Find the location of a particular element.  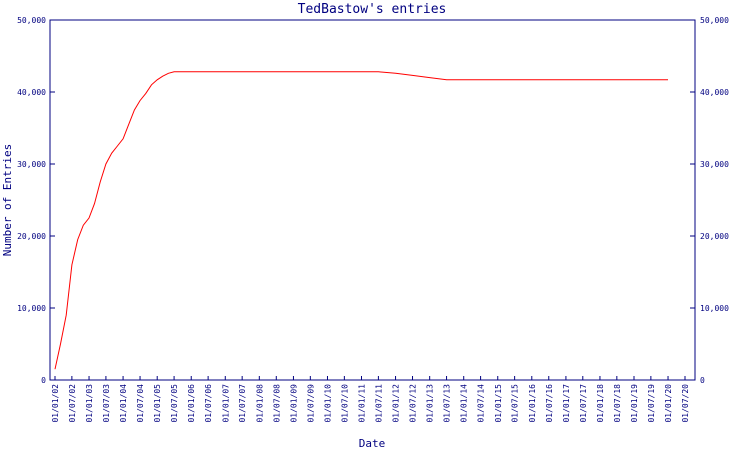

x-tick-label: 01/07/20 is located at coordinates (685, 403).